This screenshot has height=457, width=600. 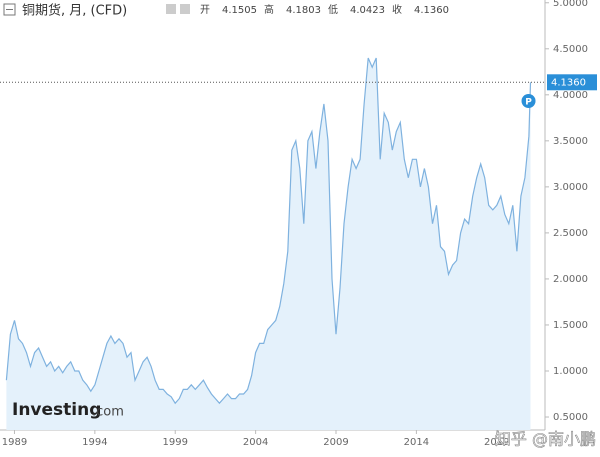 I want to click on ohlc: 开 4.1505 高 4.1803 低 4.0423 收 4.1360, so click(x=324, y=9).